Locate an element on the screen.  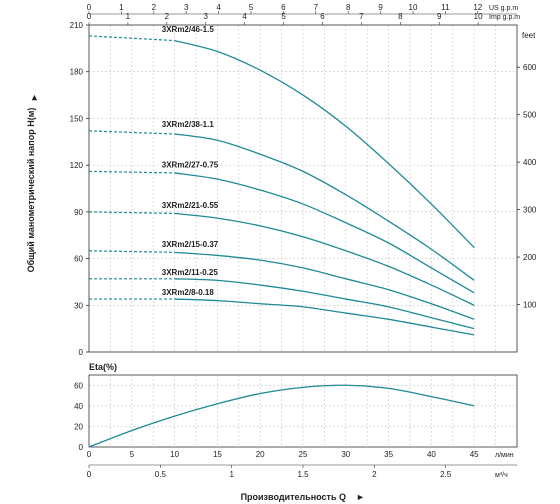
imp-gpm-tick-label: 1 is located at coordinates (128, 16).